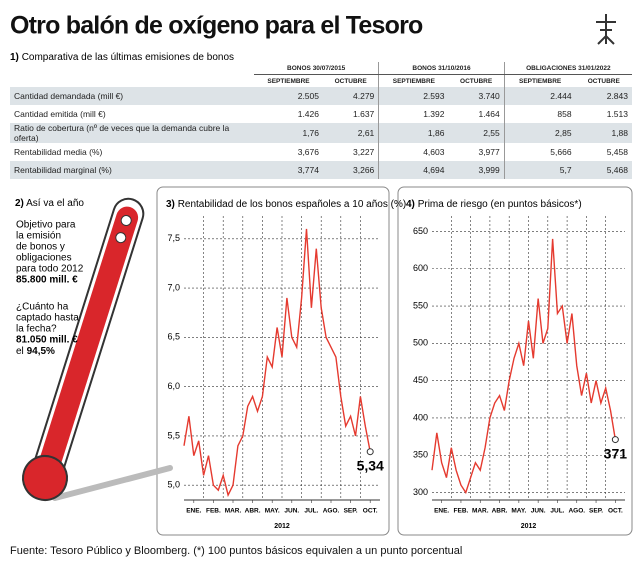 This screenshot has width=640, height=564. What do you see at coordinates (132, 170) in the screenshot?
I see `row-label: Rentabilidad marginal (%)` at bounding box center [132, 170].